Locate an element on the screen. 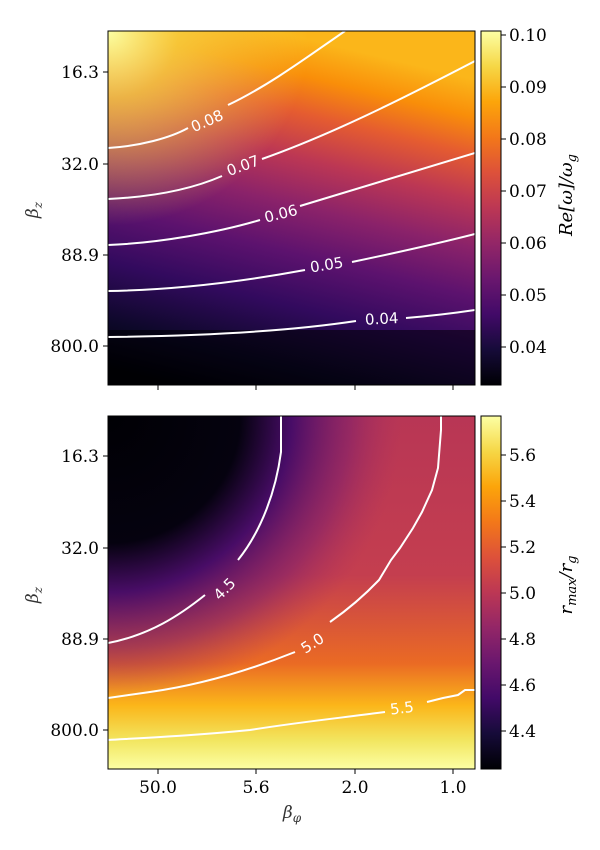 This screenshot has width=600, height=850. top-y-tick-label: 800.0 is located at coordinates (74, 347).